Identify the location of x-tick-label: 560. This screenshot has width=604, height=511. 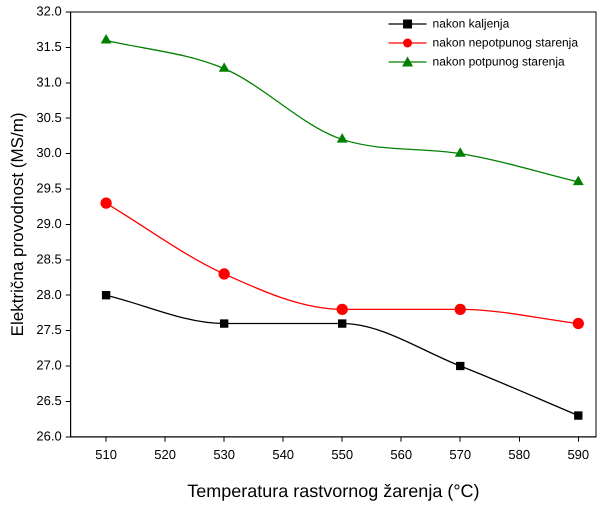
(401, 454).